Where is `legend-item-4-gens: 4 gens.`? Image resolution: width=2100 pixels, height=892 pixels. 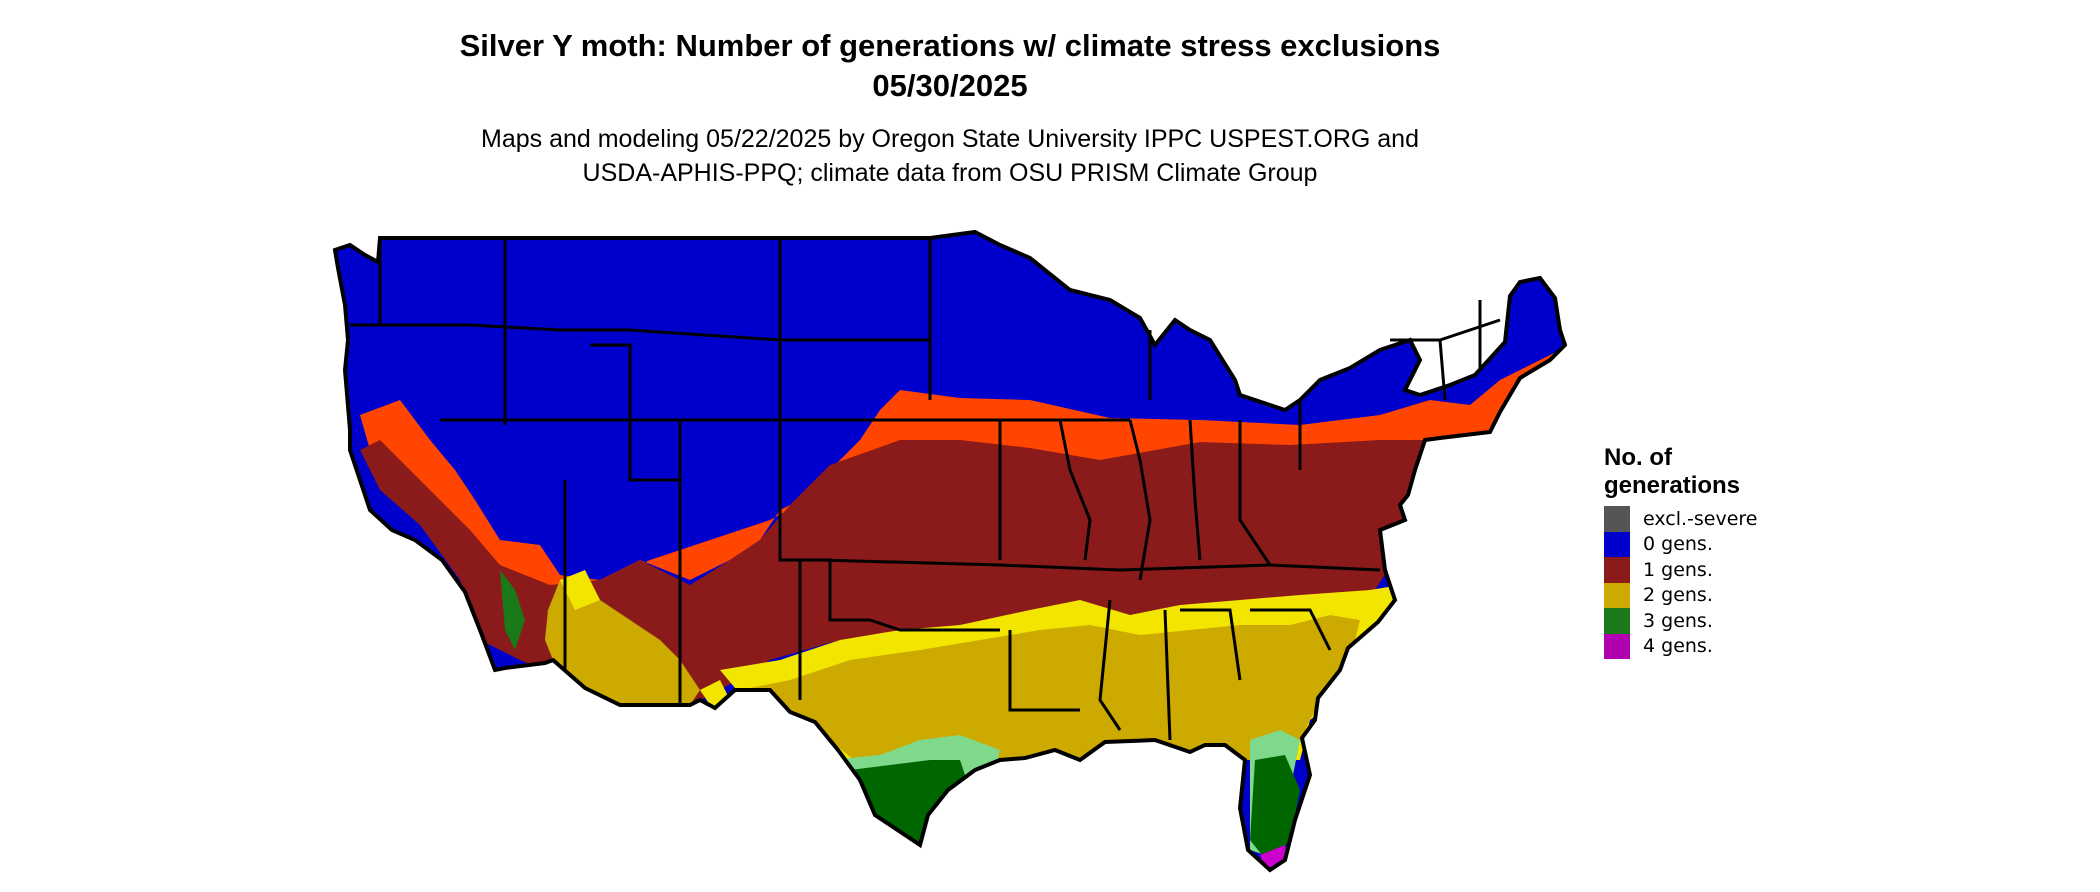
legend-item-4-gens: 4 gens. is located at coordinates (1681, 646).